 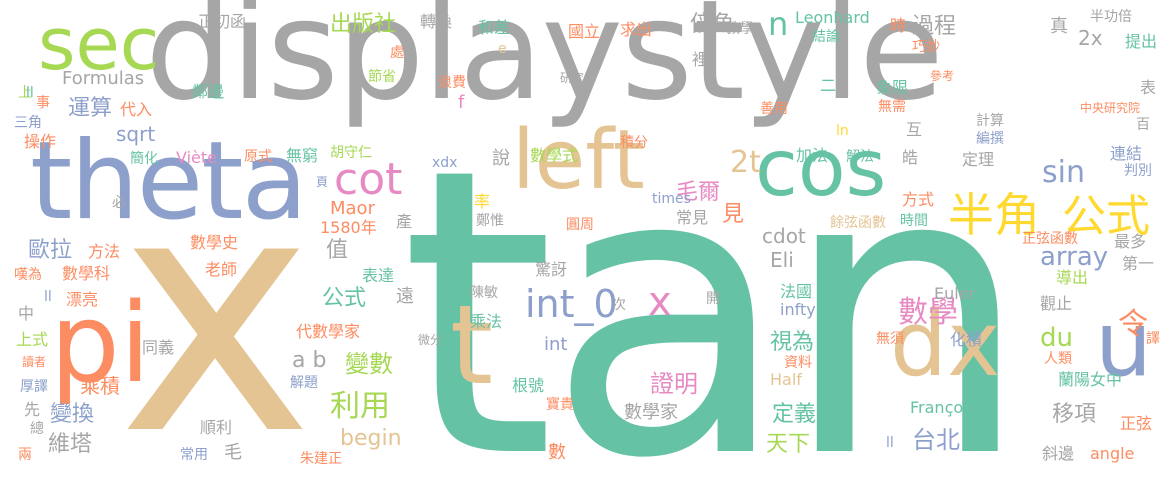 I want to click on word-shi: 事, so click(x=43, y=103).